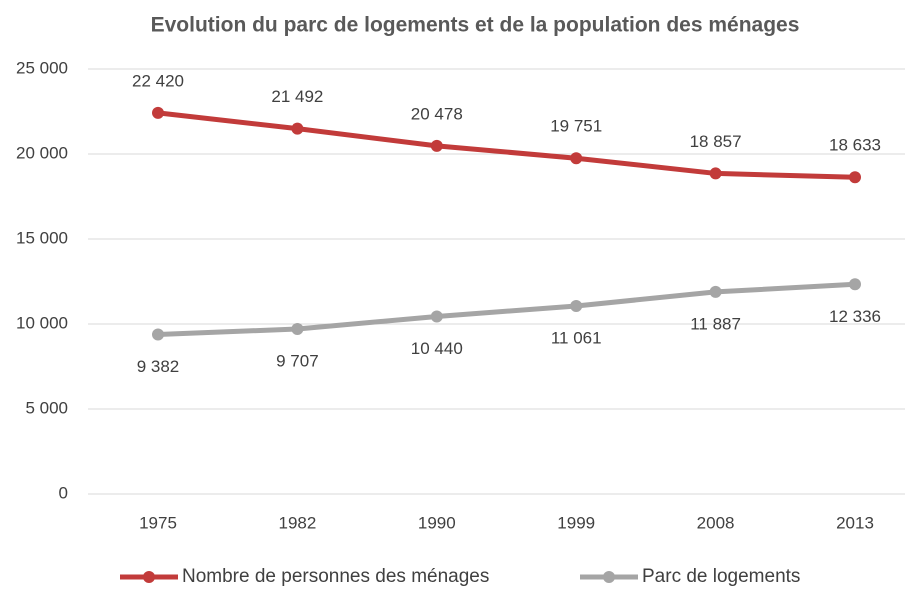 The height and width of the screenshot is (589, 910). Describe the element at coordinates (42, 67) in the screenshot. I see `y-tick-label: 25 000` at that location.